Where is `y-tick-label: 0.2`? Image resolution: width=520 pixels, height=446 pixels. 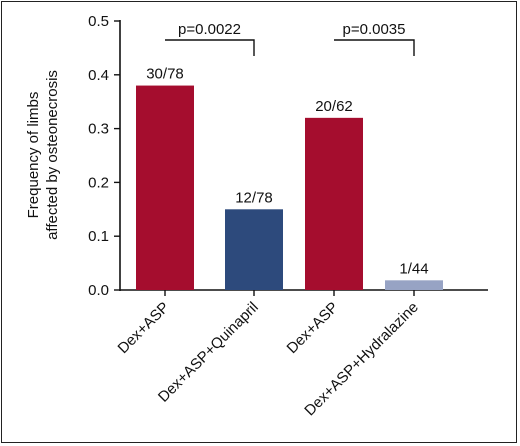 y-tick-label: 0.2 is located at coordinates (98, 182).